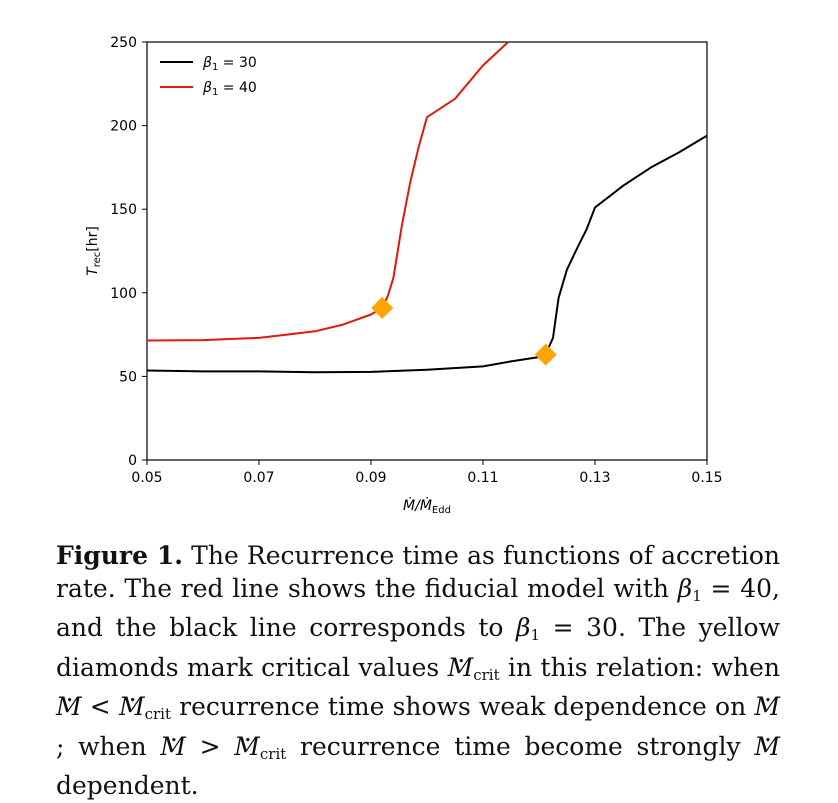  What do you see at coordinates (258, 478) in the screenshot?
I see `x-tick-label: 0.07` at bounding box center [258, 478].